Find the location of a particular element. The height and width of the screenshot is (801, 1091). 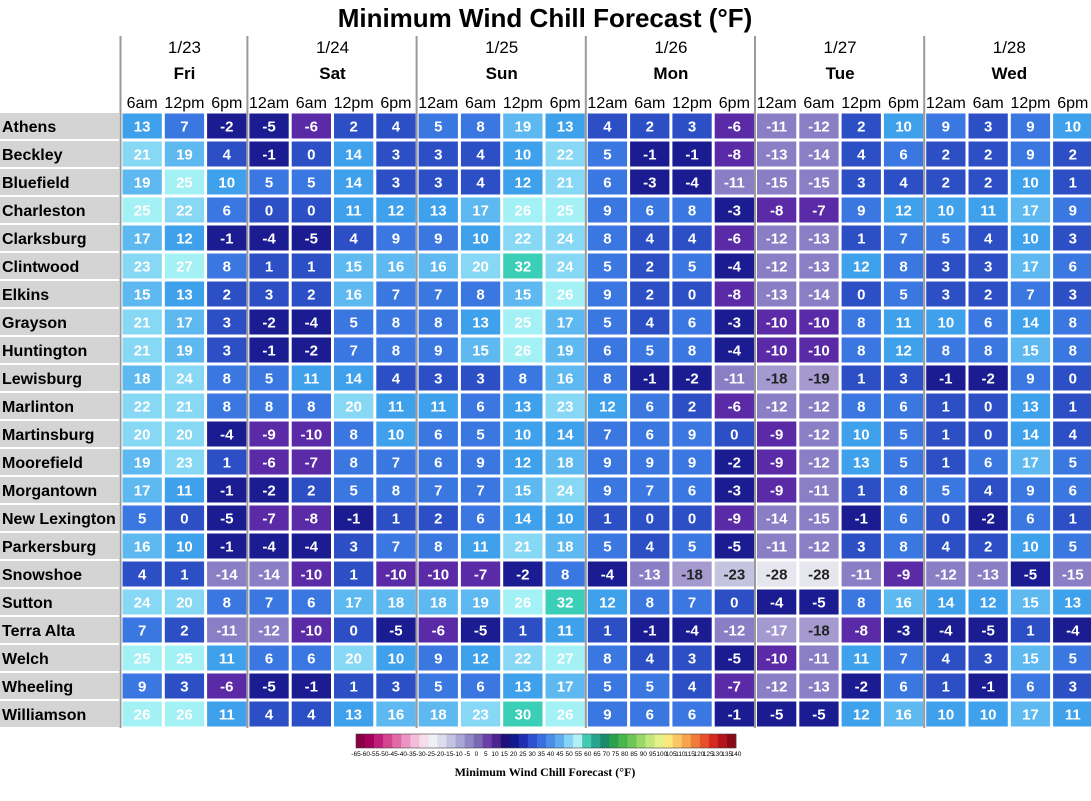

city-label: Athens is located at coordinates (29, 127).